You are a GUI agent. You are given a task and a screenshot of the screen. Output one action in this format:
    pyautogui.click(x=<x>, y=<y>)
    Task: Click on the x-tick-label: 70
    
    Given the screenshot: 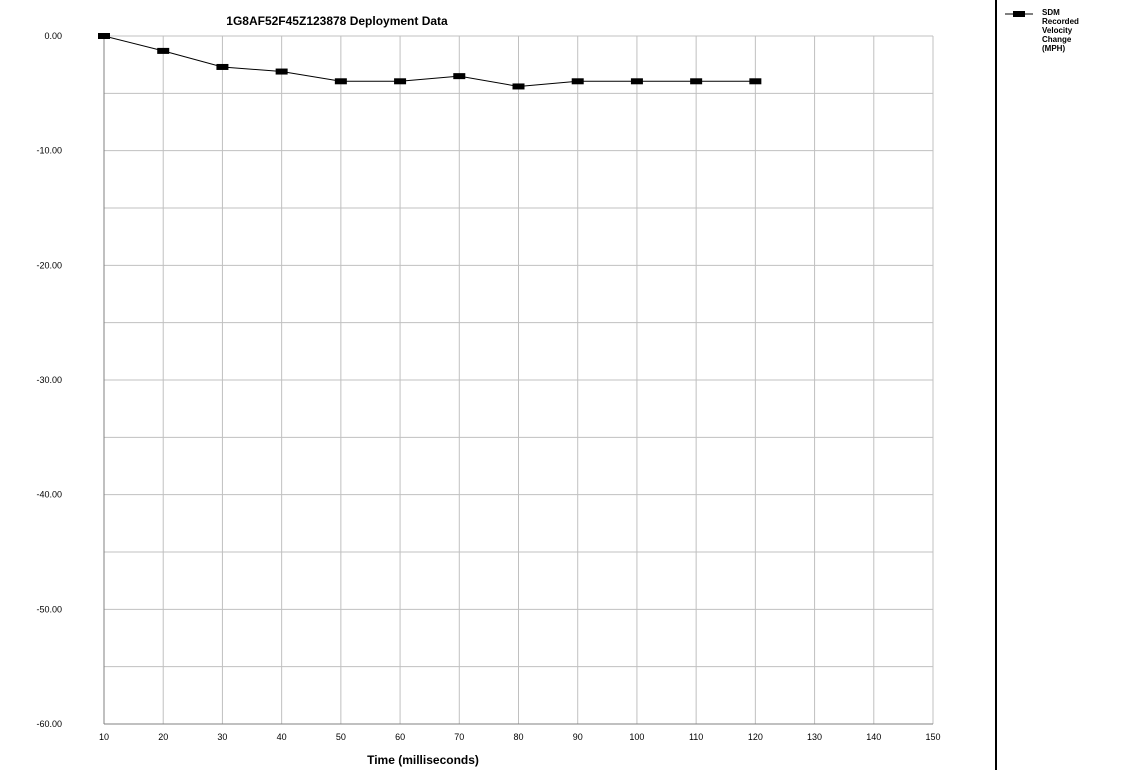 What is the action you would take?
    pyautogui.click(x=459, y=737)
    